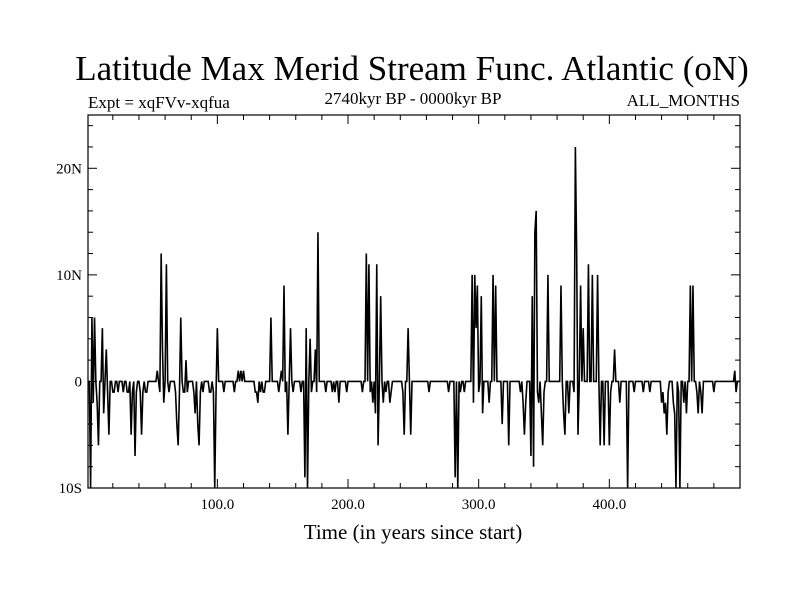 The width and height of the screenshot is (800, 600). Describe the element at coordinates (413, 98) in the screenshot. I see `chart-subtitle-center: 2740kyr BP - 0000kyr BP` at that location.